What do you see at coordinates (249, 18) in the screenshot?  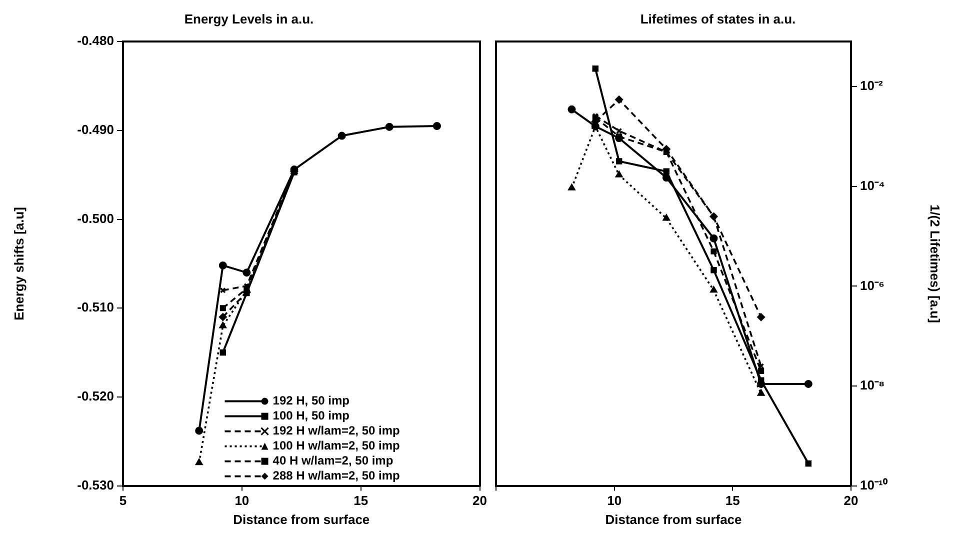 I see `chart-title: Energy Levels in a.u.` at bounding box center [249, 18].